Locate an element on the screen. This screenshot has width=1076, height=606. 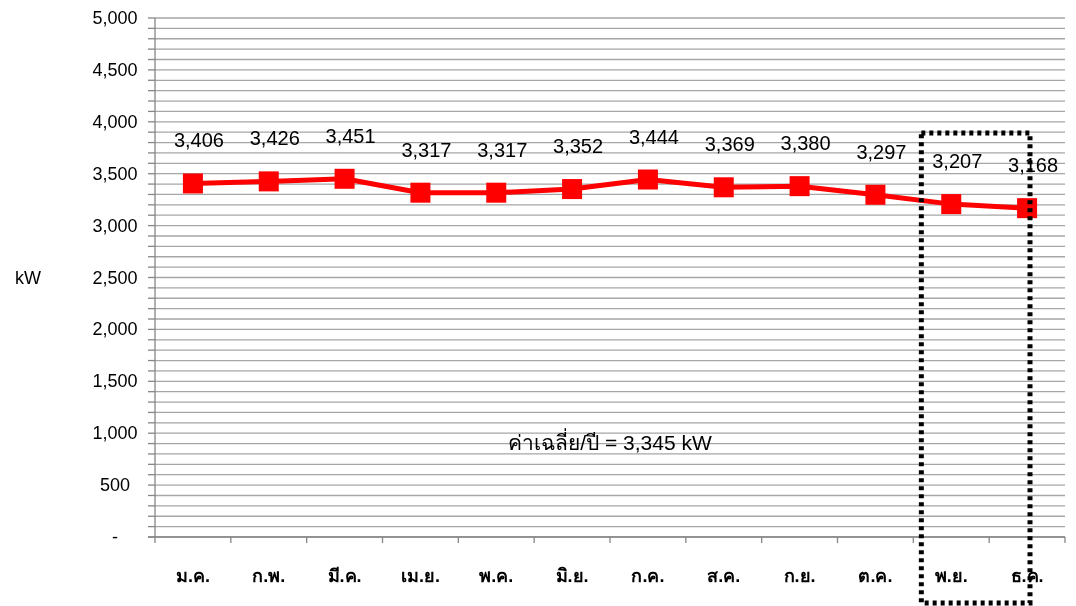
x-tick-label: ก.ย. is located at coordinates (799, 576).